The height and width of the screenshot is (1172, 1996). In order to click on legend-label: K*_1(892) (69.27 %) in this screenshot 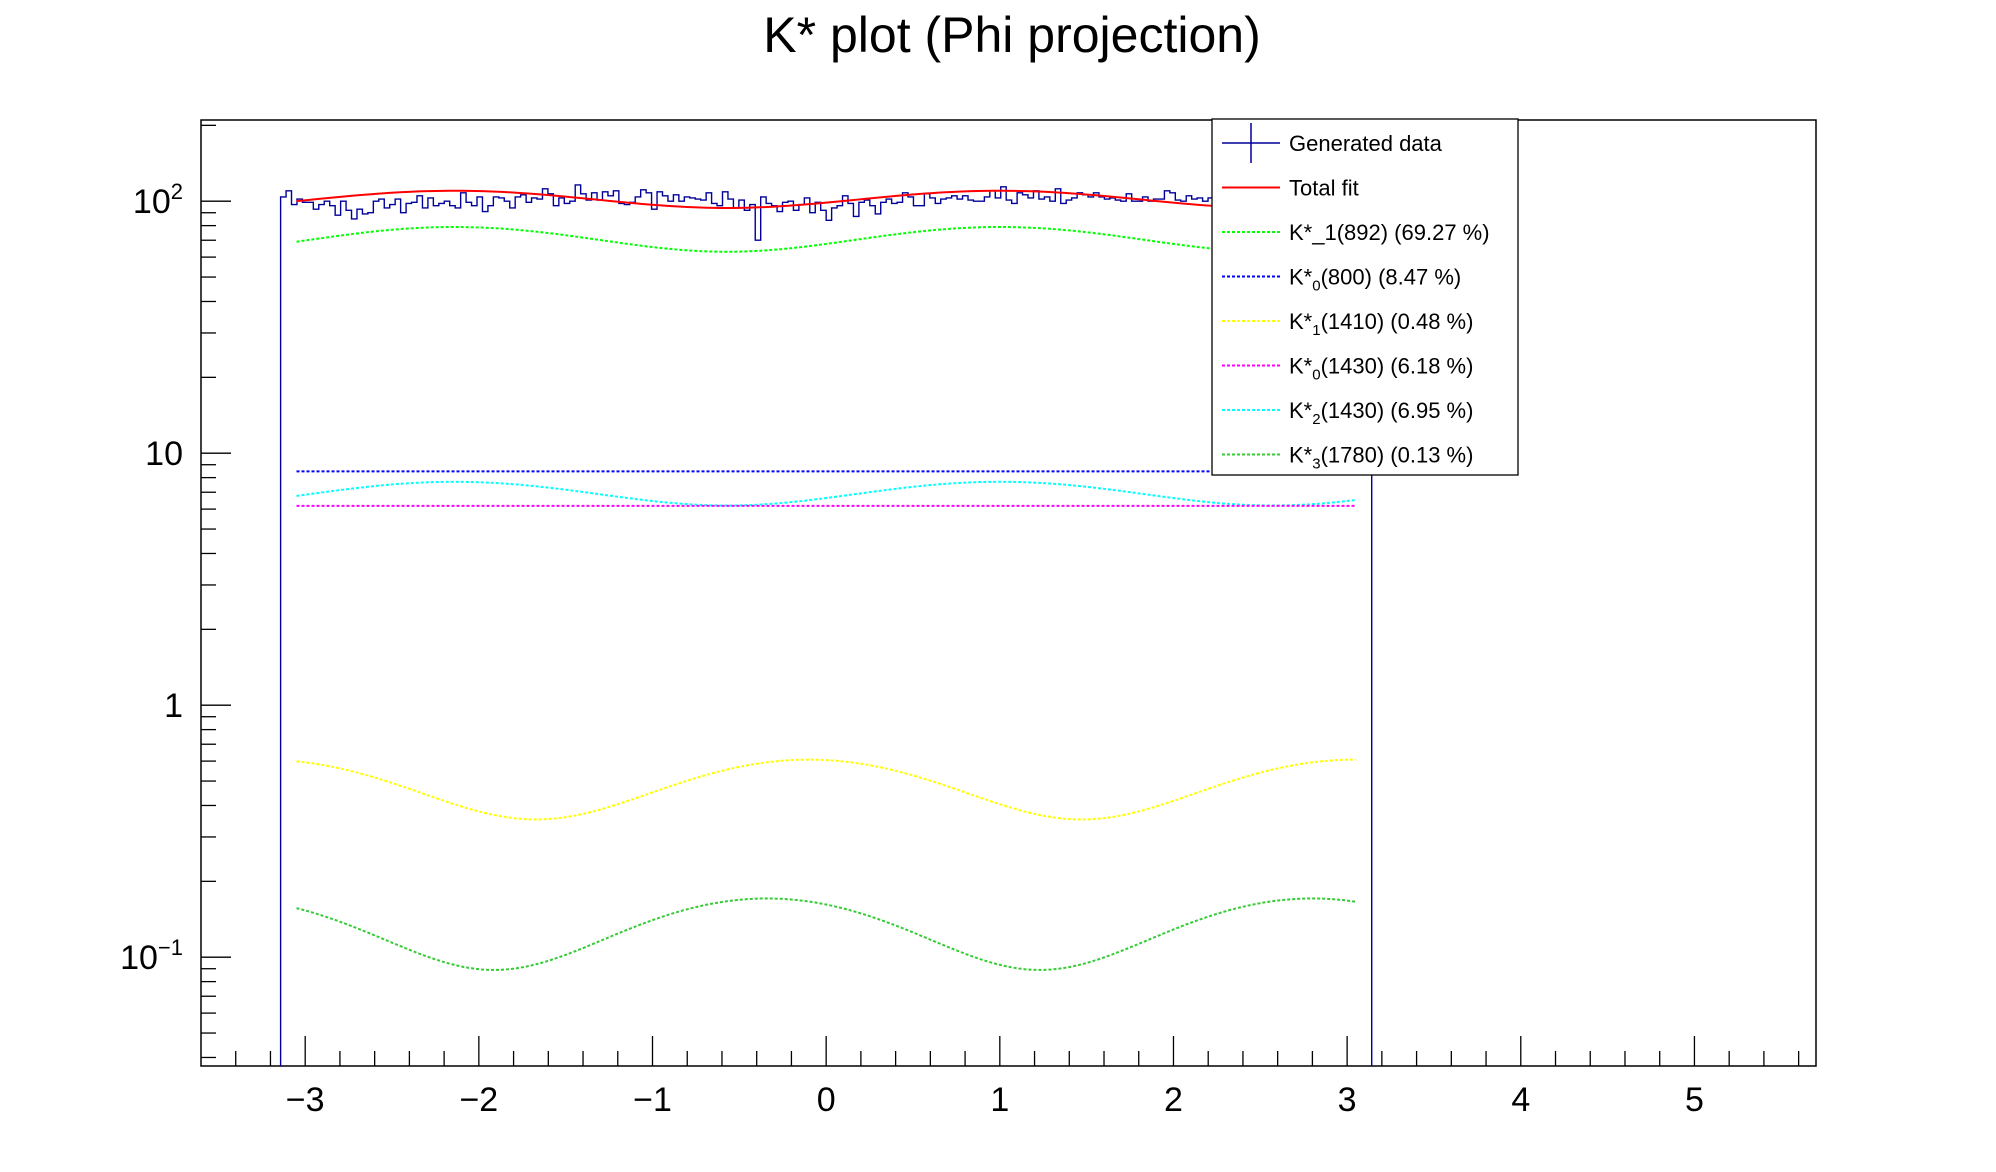, I will do `click(1389, 232)`.